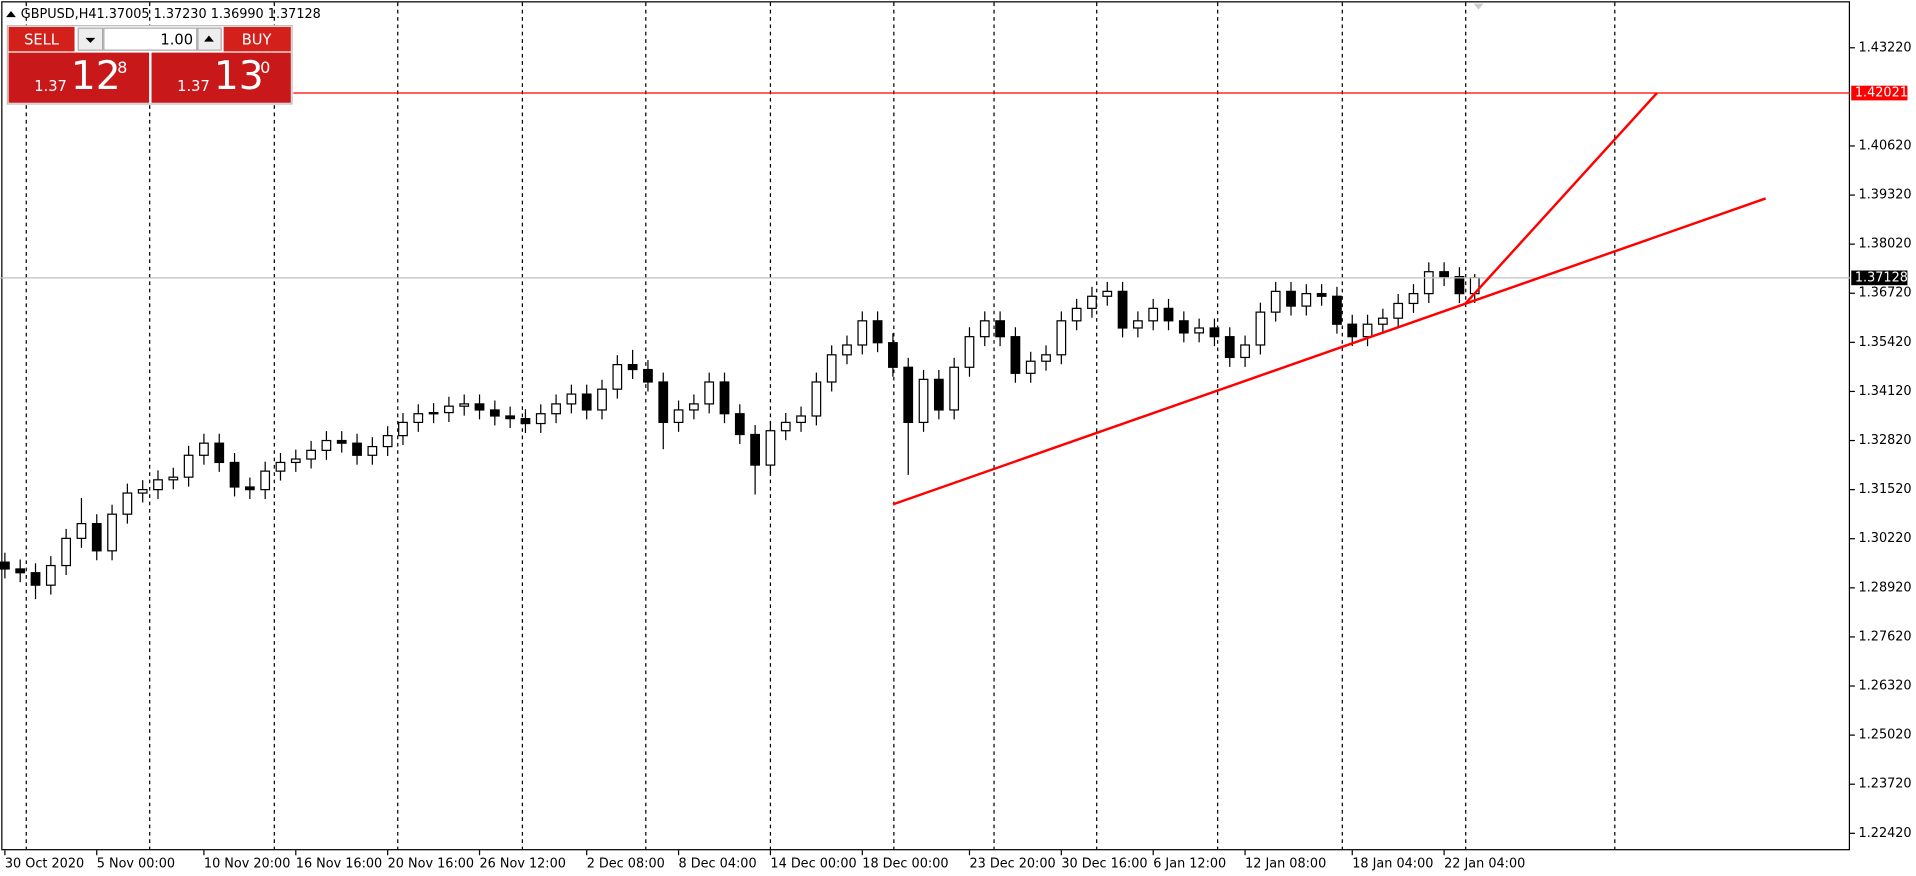  Describe the element at coordinates (1885, 784) in the screenshot. I see `y-tick-label: 1.23720` at that location.